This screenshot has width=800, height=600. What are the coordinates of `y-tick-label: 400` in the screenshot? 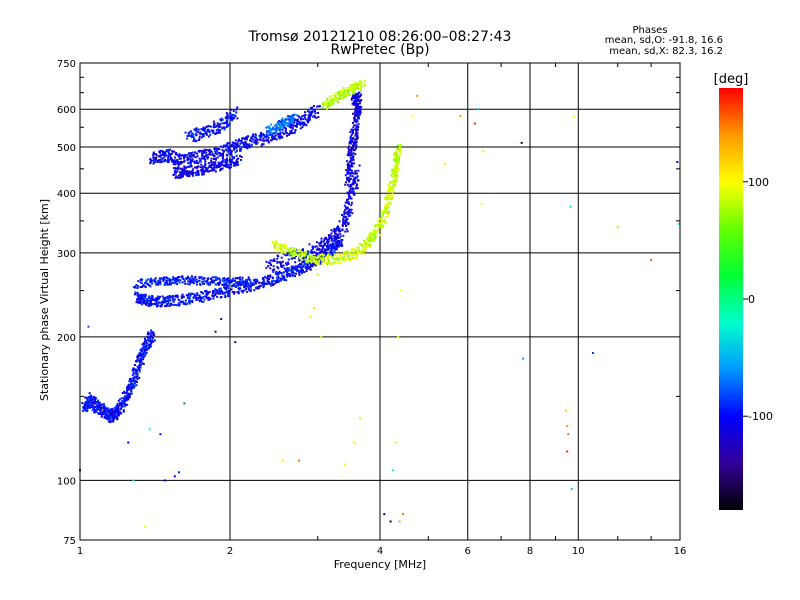 It's located at (66, 194).